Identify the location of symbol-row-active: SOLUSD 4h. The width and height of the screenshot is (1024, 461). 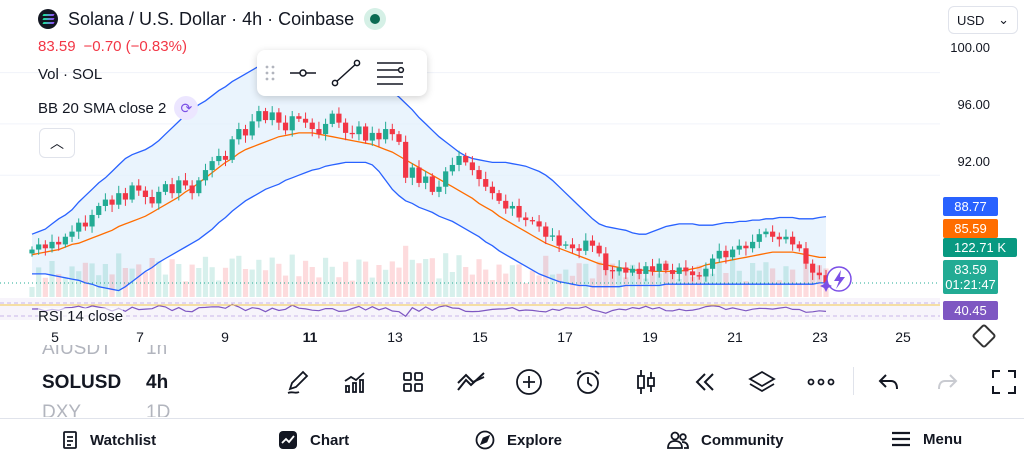
(117, 383).